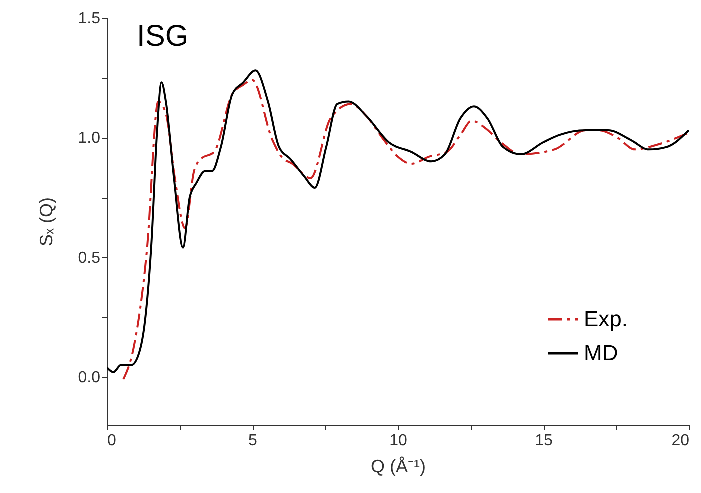 This screenshot has height=493, width=701. Describe the element at coordinates (46, 222) in the screenshot. I see `y-axis-title: Sₓ (Q)` at that location.